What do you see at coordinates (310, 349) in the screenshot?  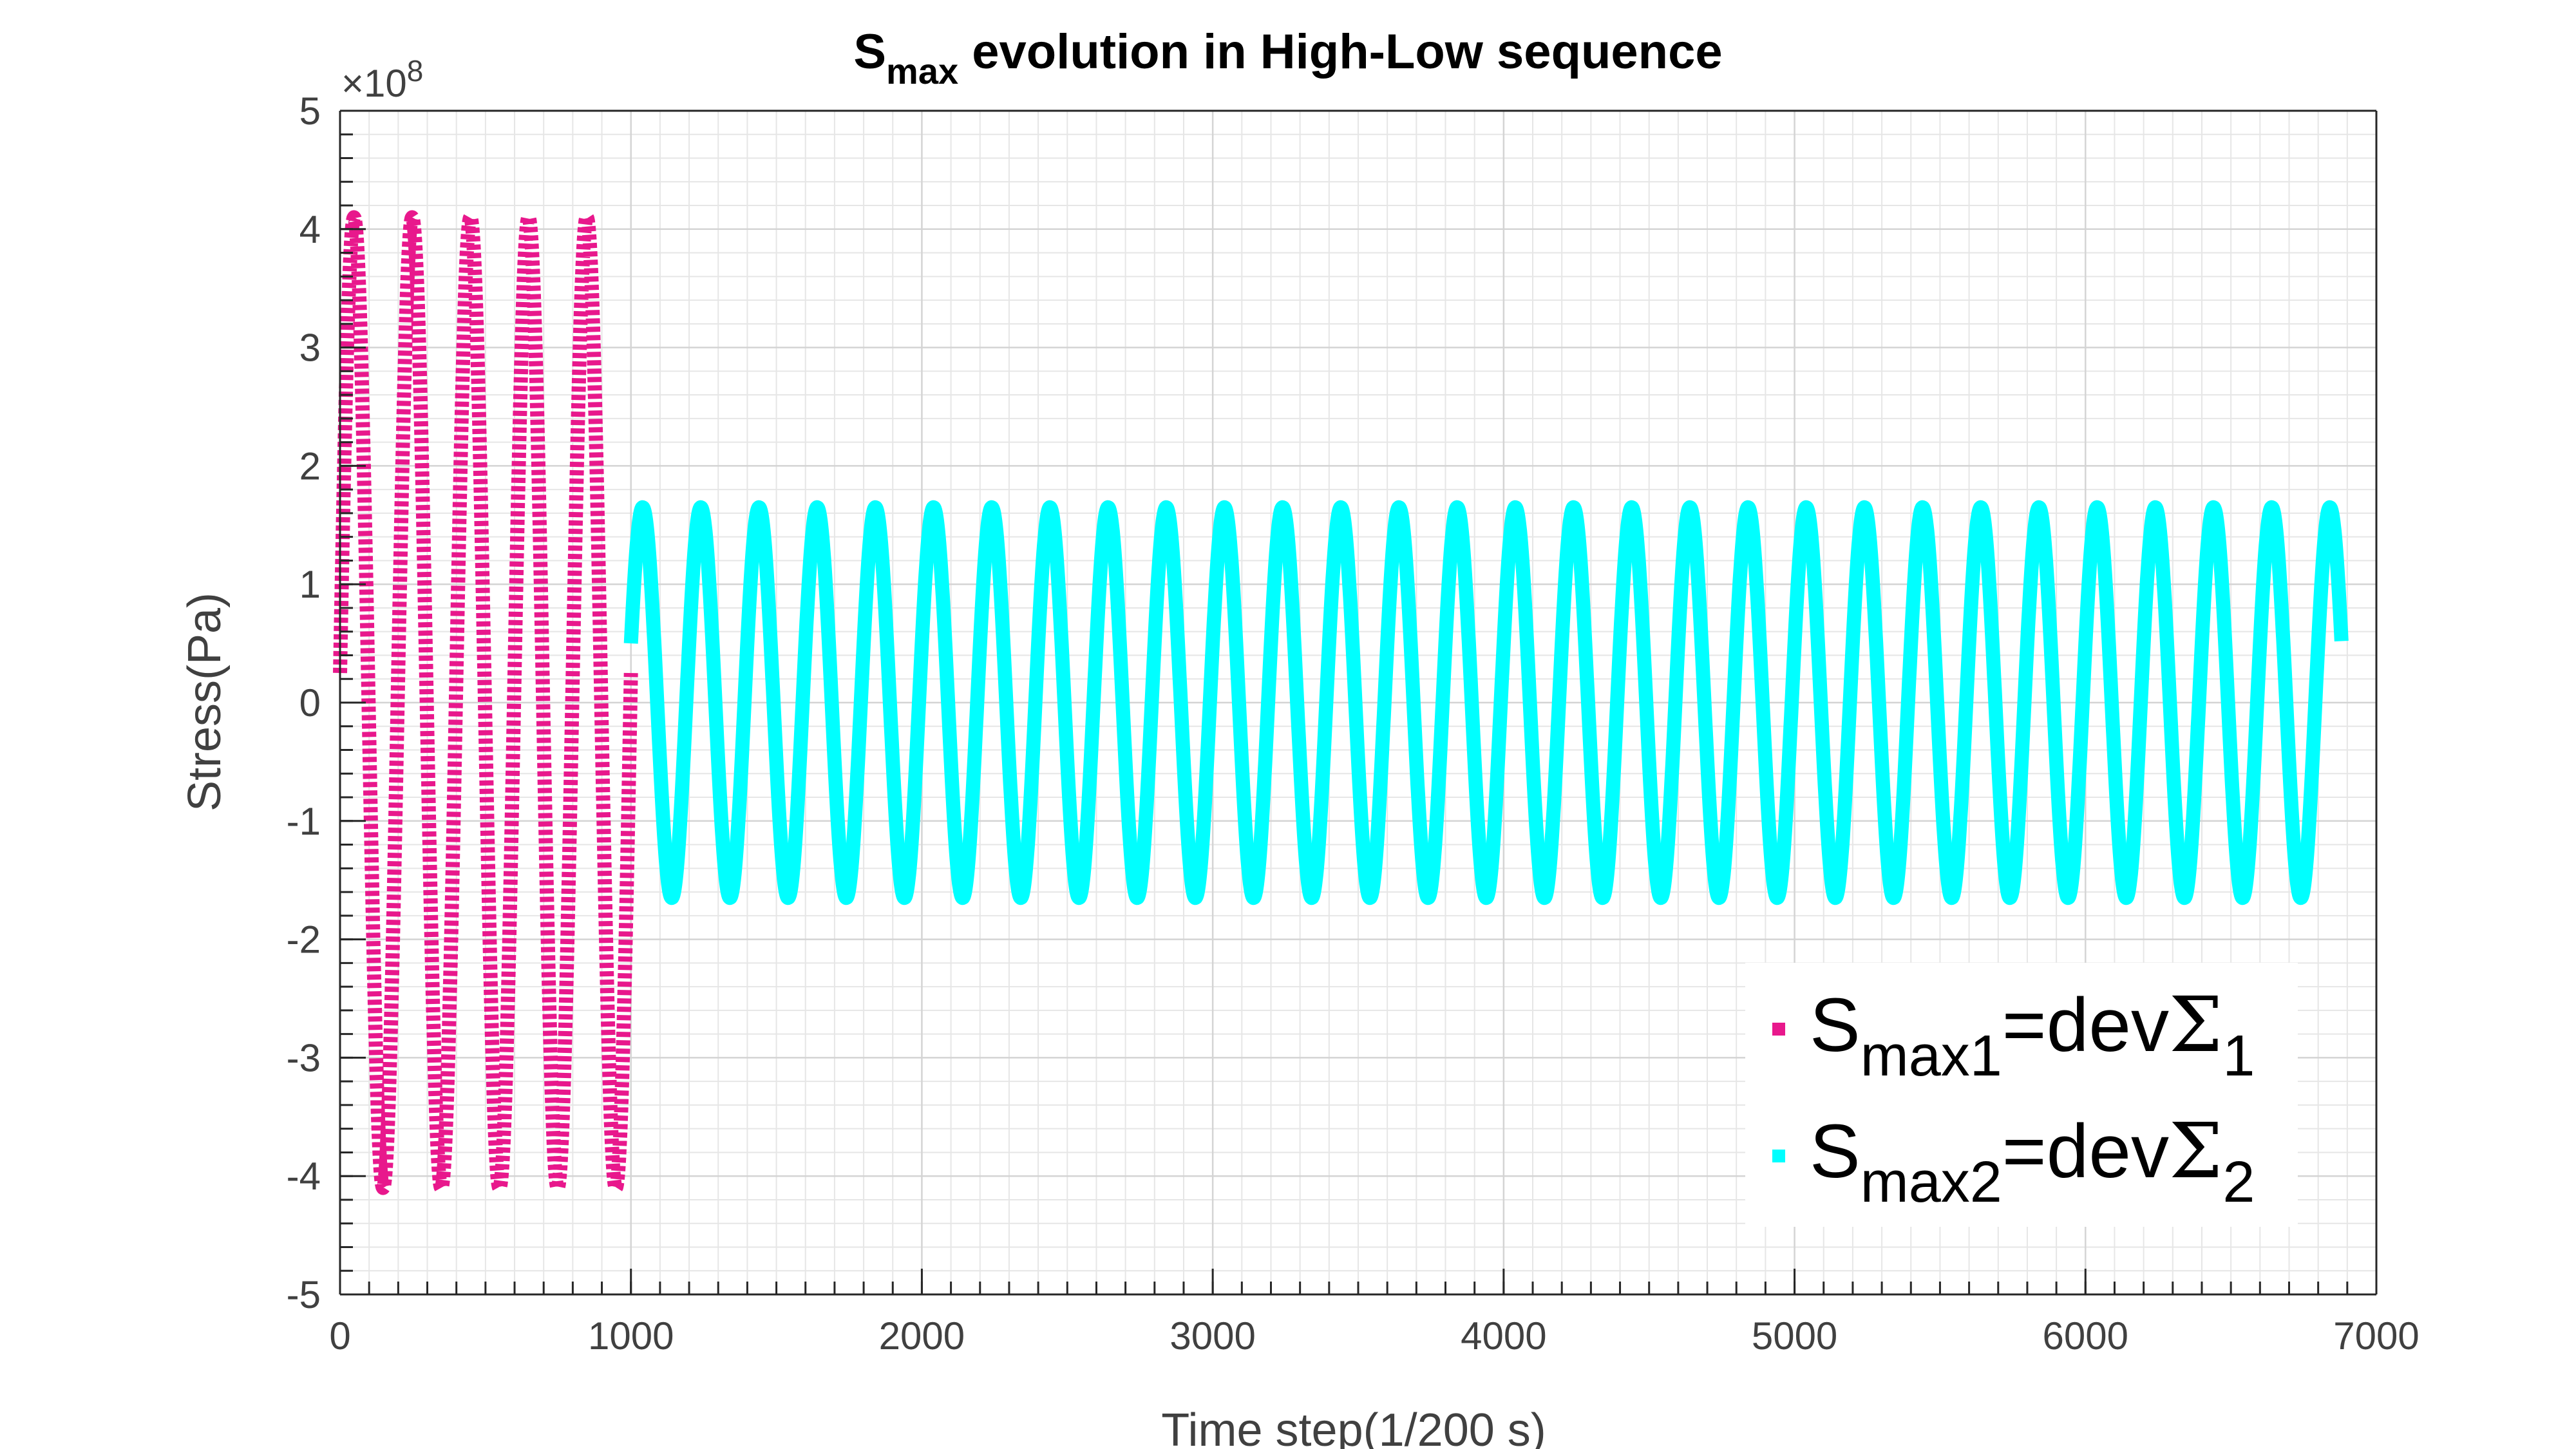 I see `y-tick-label: 3` at bounding box center [310, 349].